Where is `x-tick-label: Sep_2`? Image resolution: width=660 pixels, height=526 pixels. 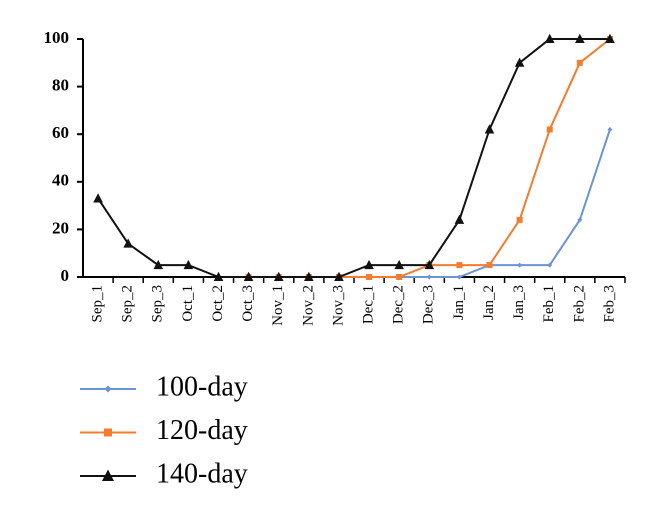
x-tick-label: Sep_2 is located at coordinates (128, 304).